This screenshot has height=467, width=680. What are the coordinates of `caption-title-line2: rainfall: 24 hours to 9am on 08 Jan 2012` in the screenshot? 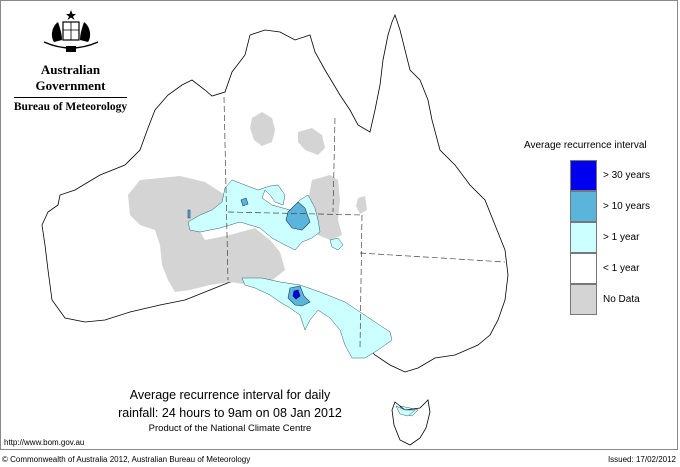 It's located at (230, 413).